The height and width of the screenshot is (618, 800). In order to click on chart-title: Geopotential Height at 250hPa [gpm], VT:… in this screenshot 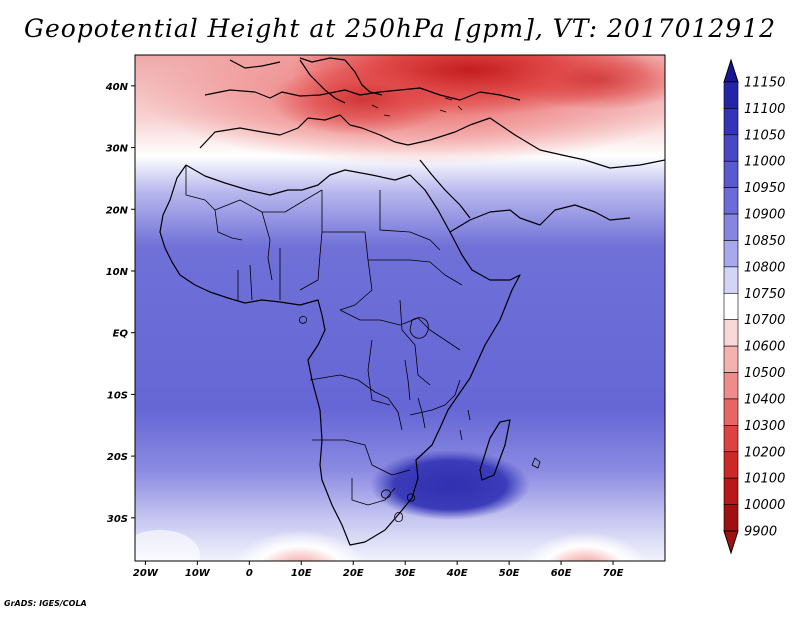, I will do `click(400, 28)`.